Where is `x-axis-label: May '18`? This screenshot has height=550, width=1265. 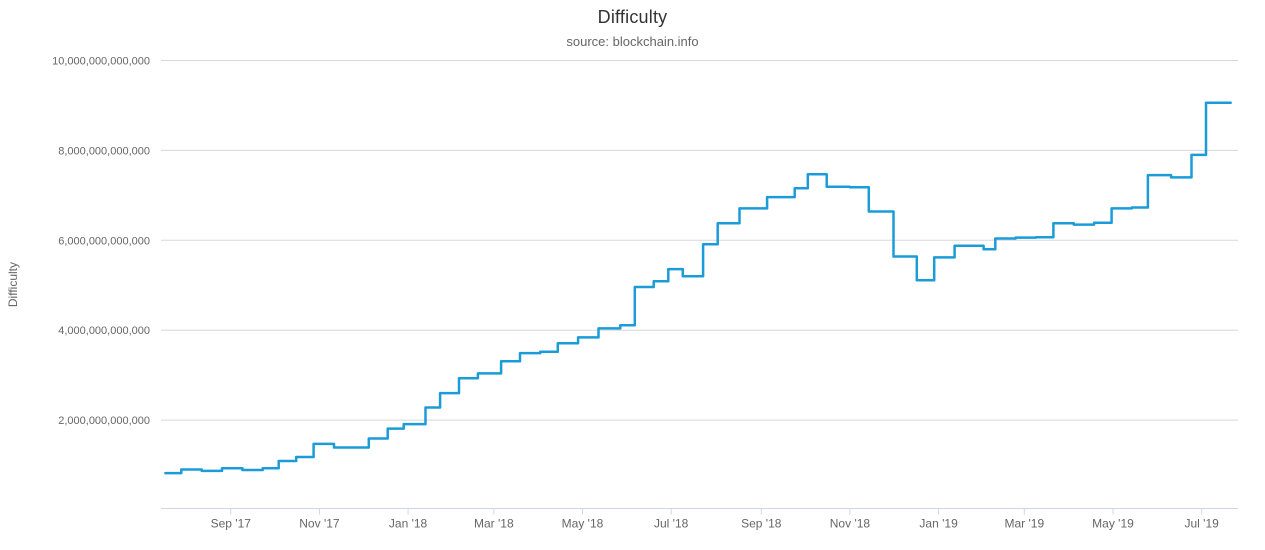 x-axis-label: May '18 is located at coordinates (583, 524).